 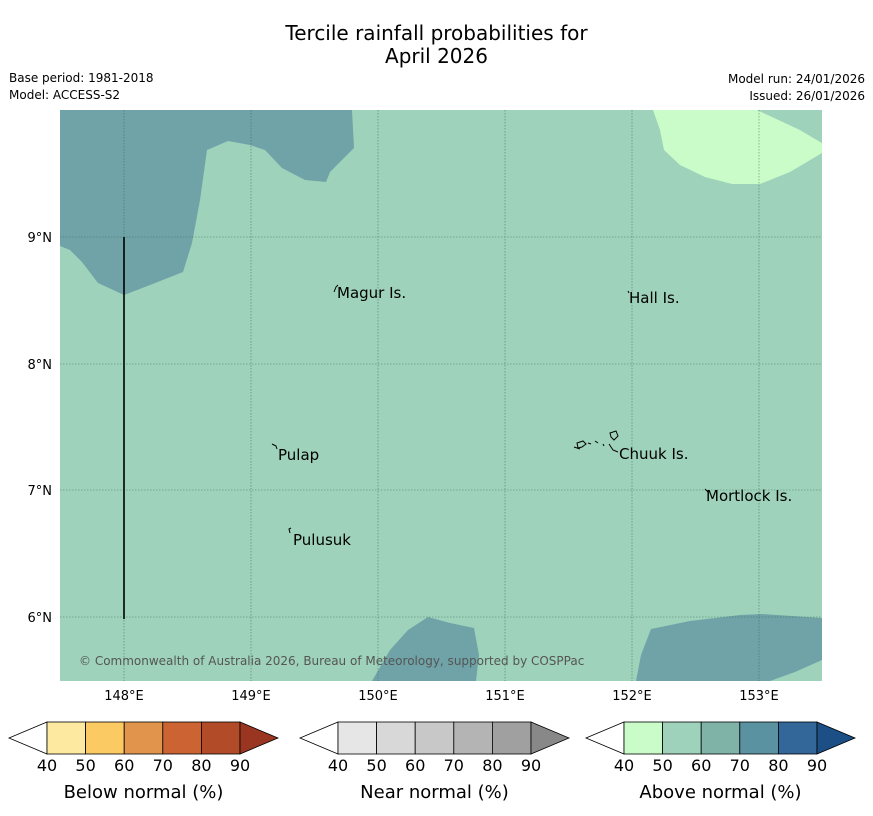 I want to click on issued-date: Issued: 26/01/2026, so click(x=807, y=96).